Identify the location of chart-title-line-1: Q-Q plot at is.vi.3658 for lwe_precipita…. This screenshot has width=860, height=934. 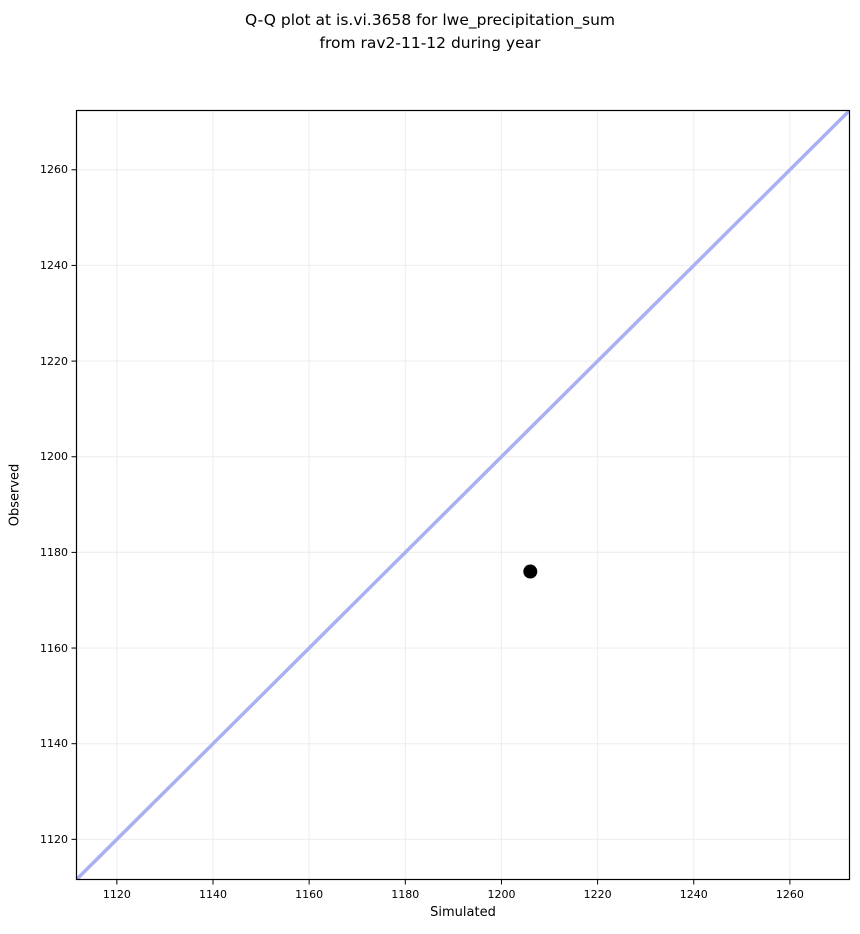
(430, 20).